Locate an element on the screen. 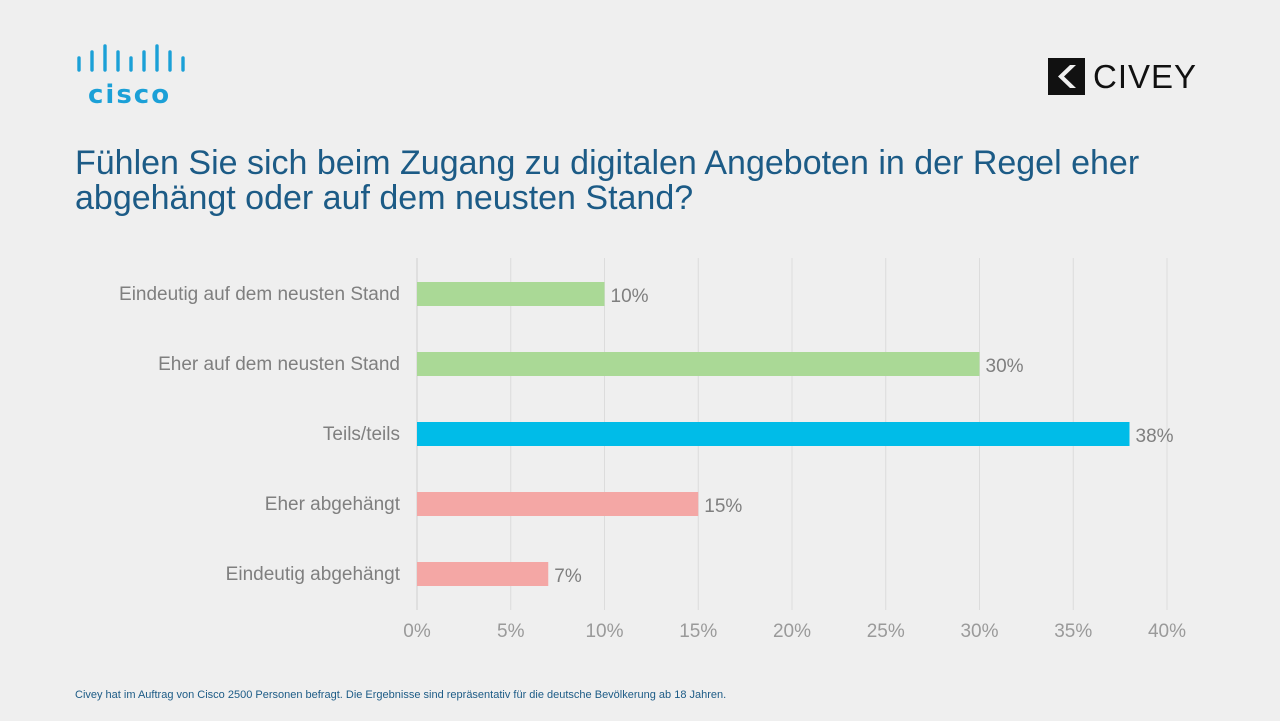 The image size is (1280, 721). cisco-bars-icon is located at coordinates (131, 58).